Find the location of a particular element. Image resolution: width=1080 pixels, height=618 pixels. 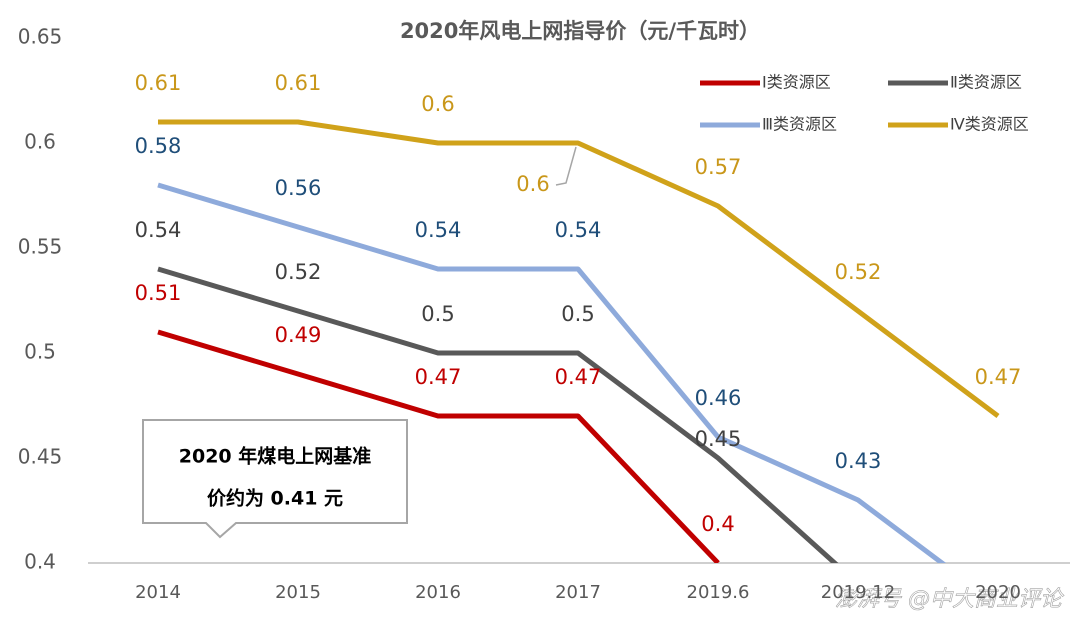

data-label: 0.46 is located at coordinates (718, 398).